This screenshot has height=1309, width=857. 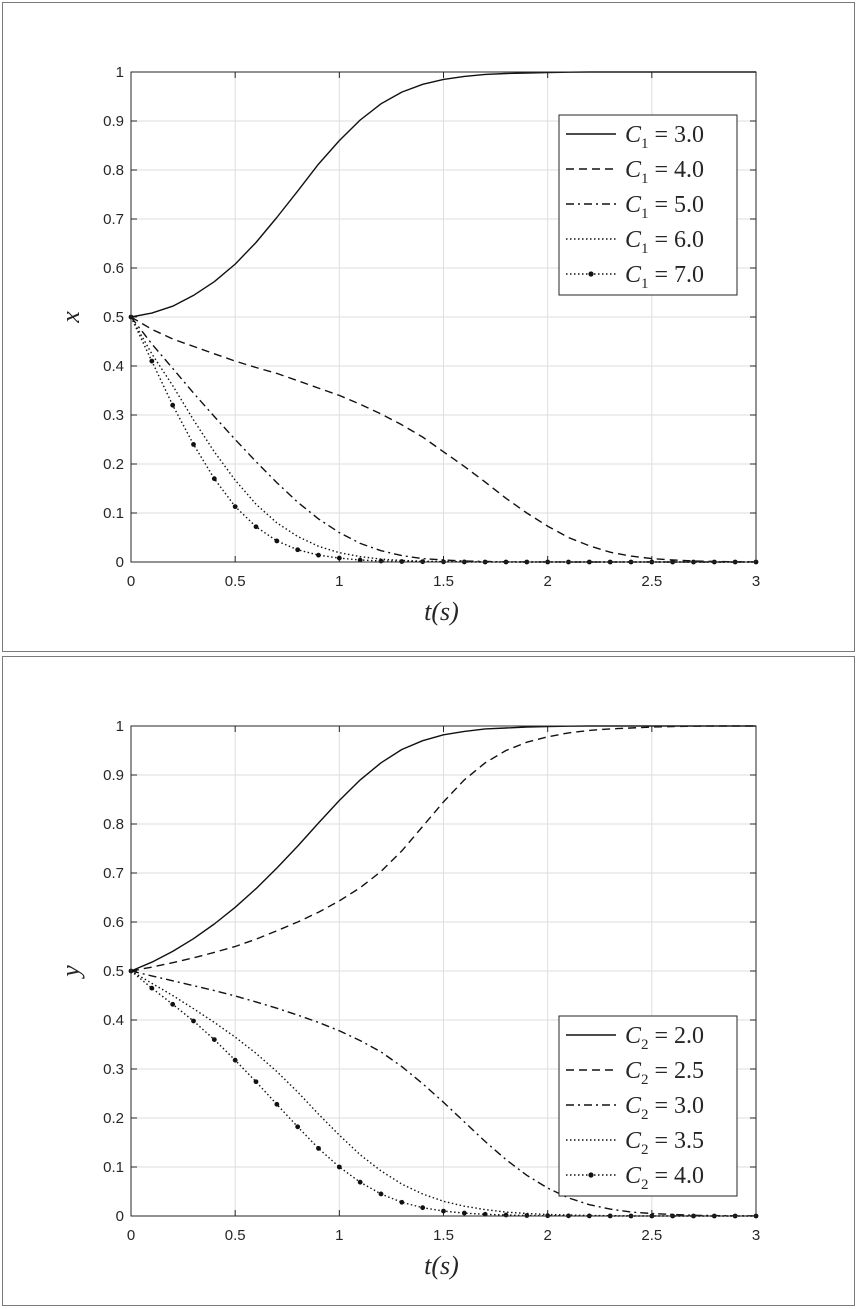 I want to click on legend: C1 = 3.0 C1 = 4.0 C1 = 5.0 C1 = 6.0 C1 = 7.0, so click(x=648, y=205).